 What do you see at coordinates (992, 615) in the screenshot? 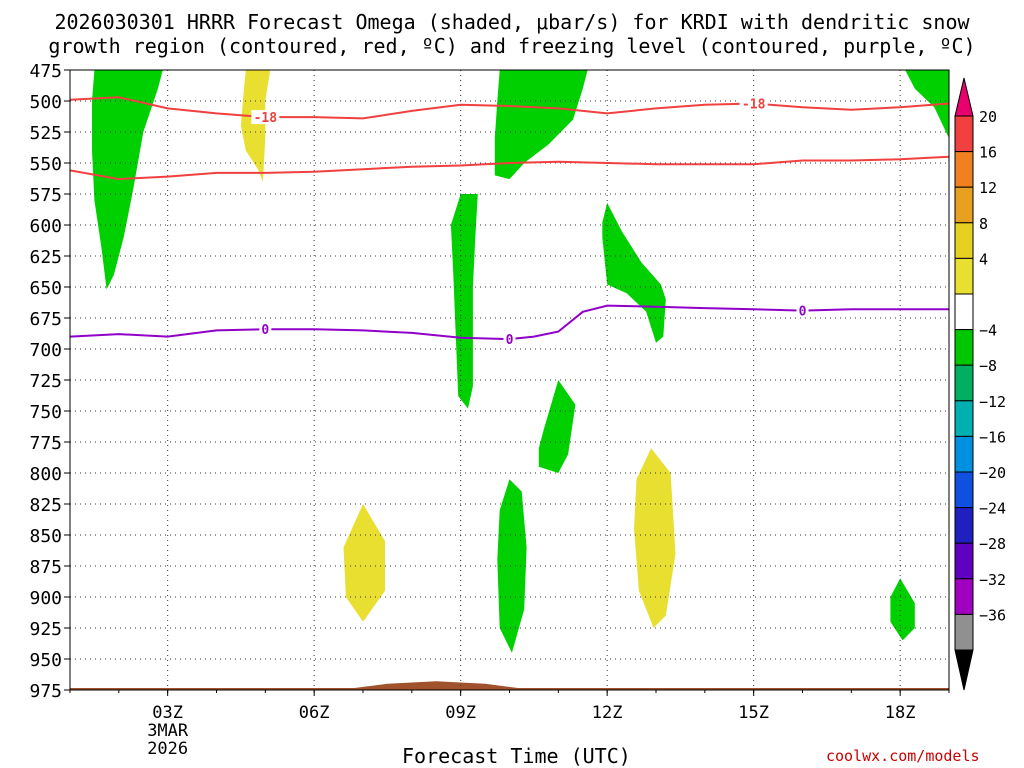
I see `colorbar-label-13: −36` at bounding box center [992, 615].